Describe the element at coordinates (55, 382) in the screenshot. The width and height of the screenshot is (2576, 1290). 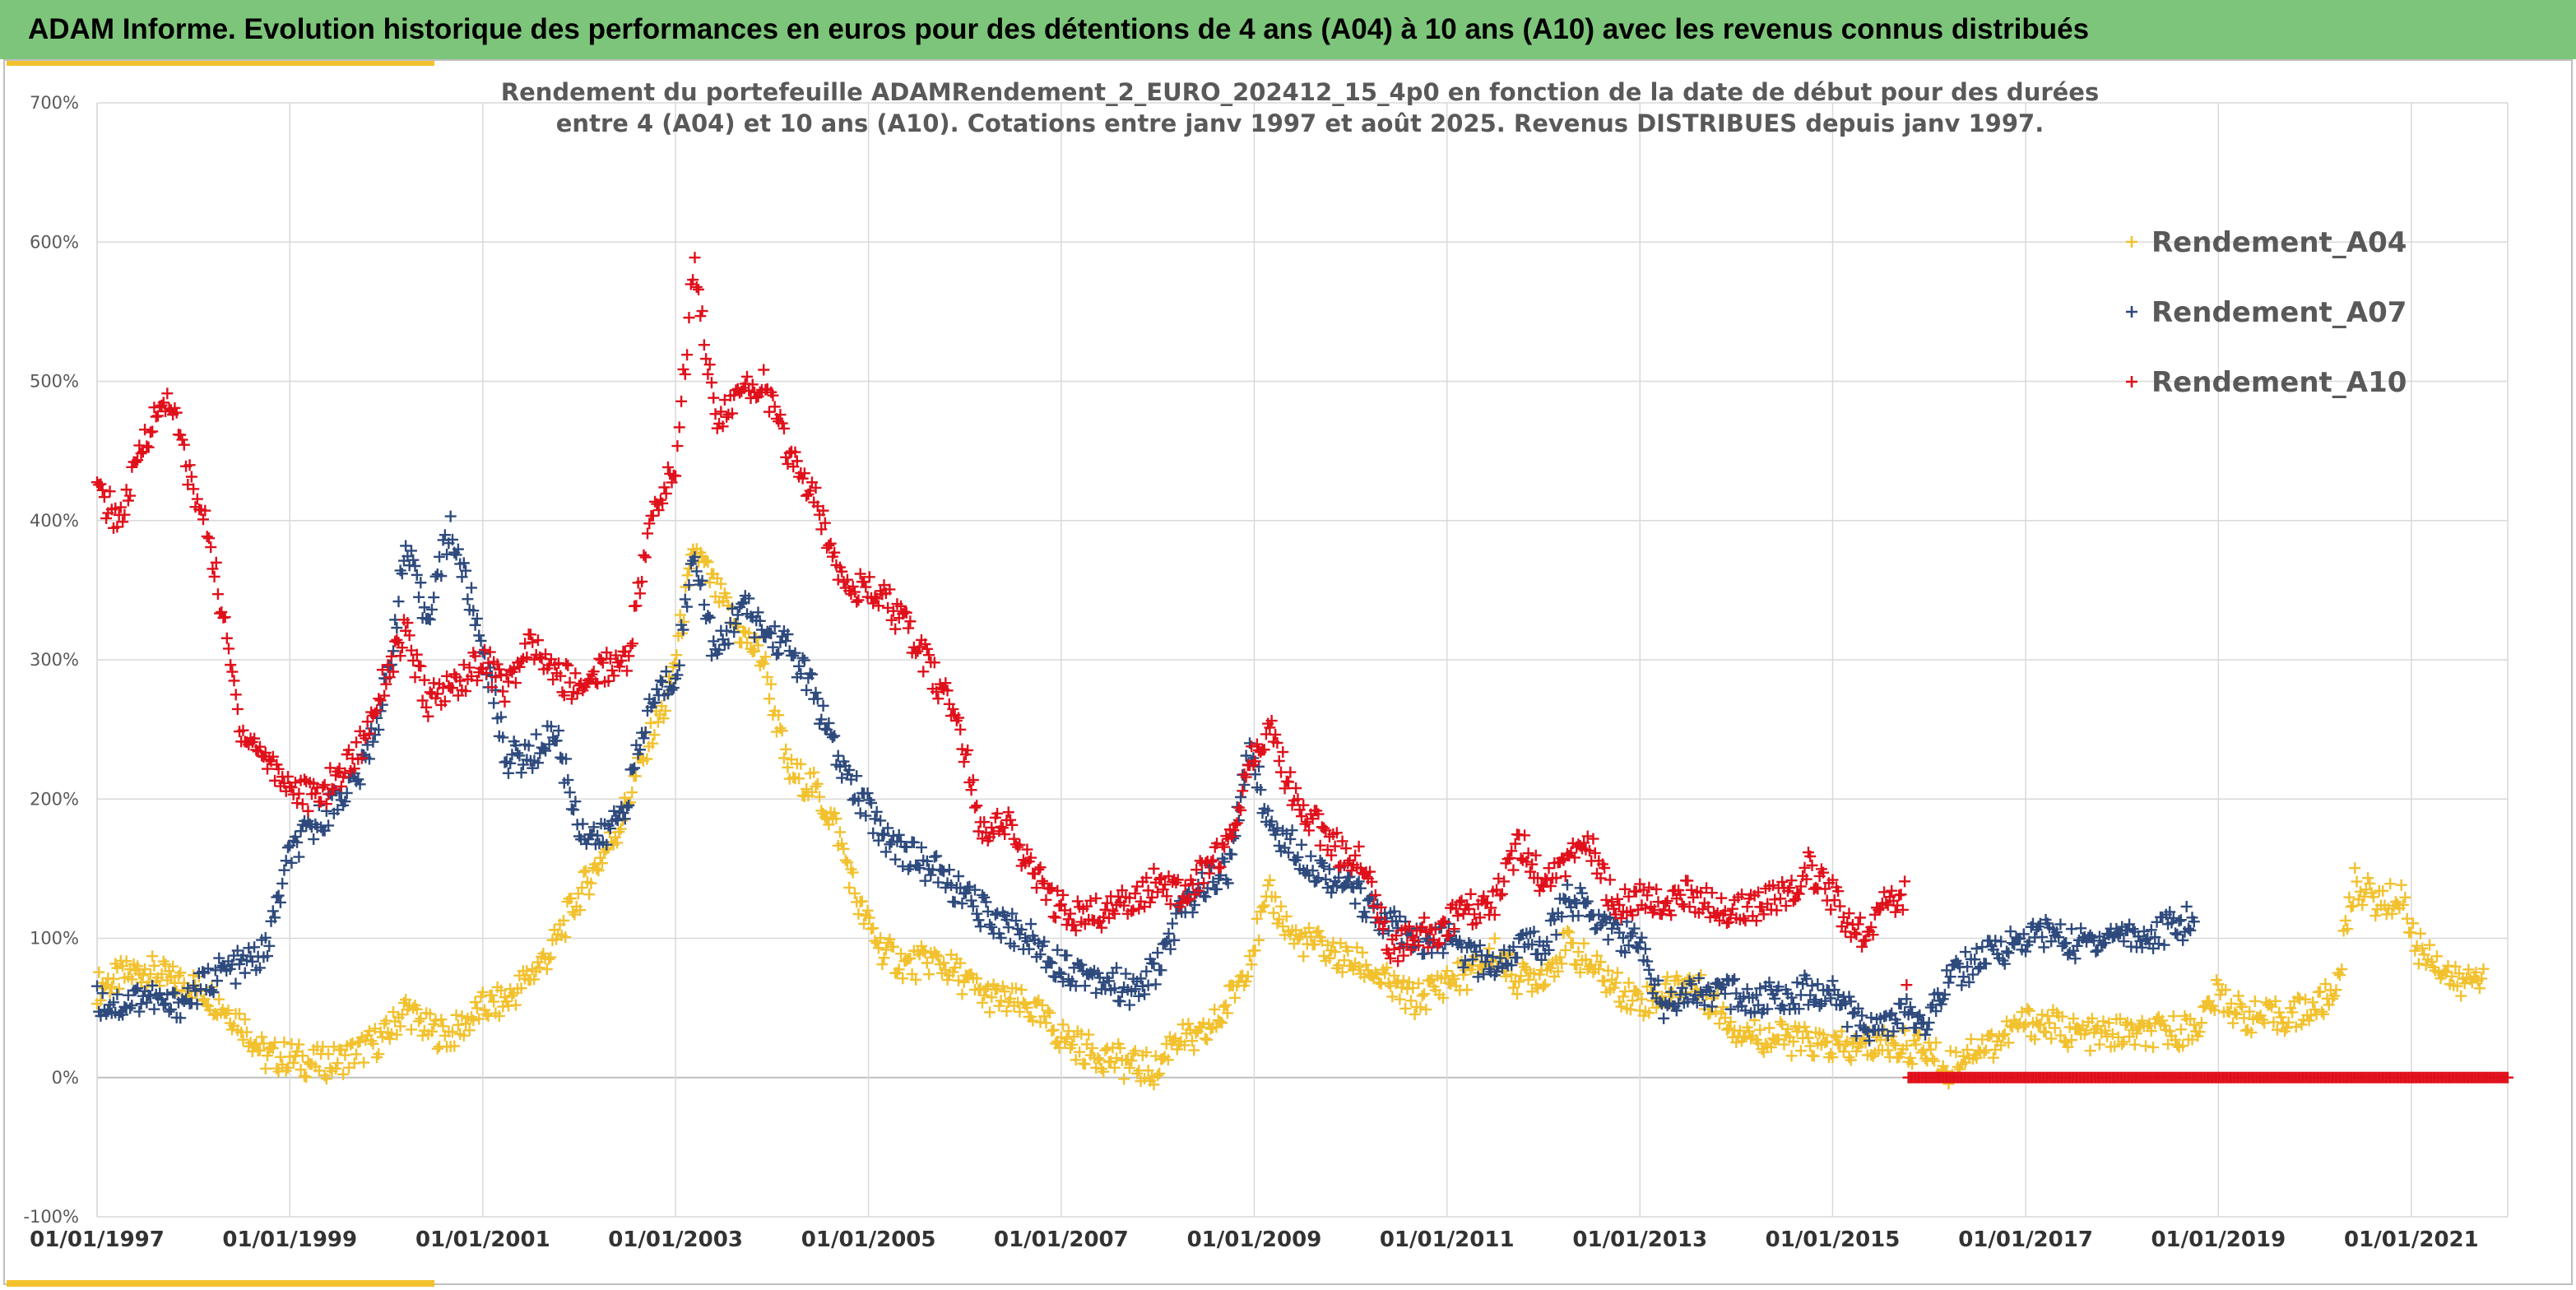
I see `y-tick-label: 500%` at that location.